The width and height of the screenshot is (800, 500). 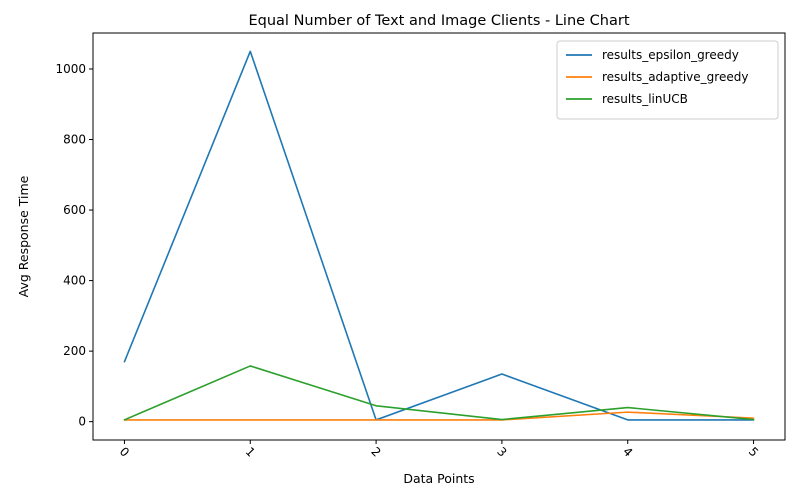 What do you see at coordinates (439, 393) in the screenshot?
I see `series-line-results_linUCB` at bounding box center [439, 393].